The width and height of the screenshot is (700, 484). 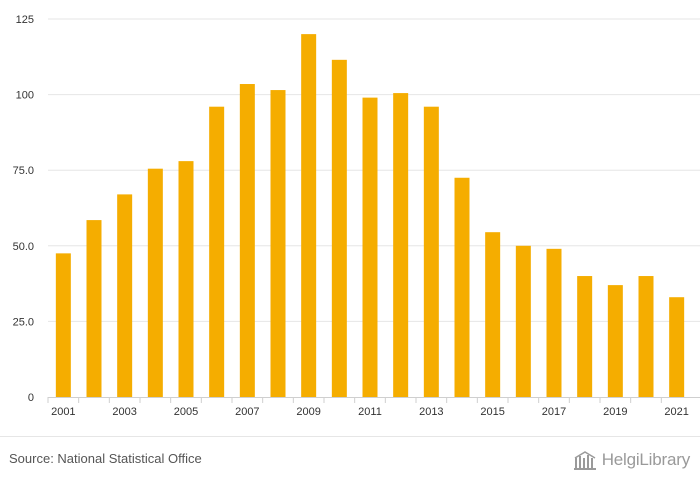 I want to click on bar-2007, so click(x=247, y=241).